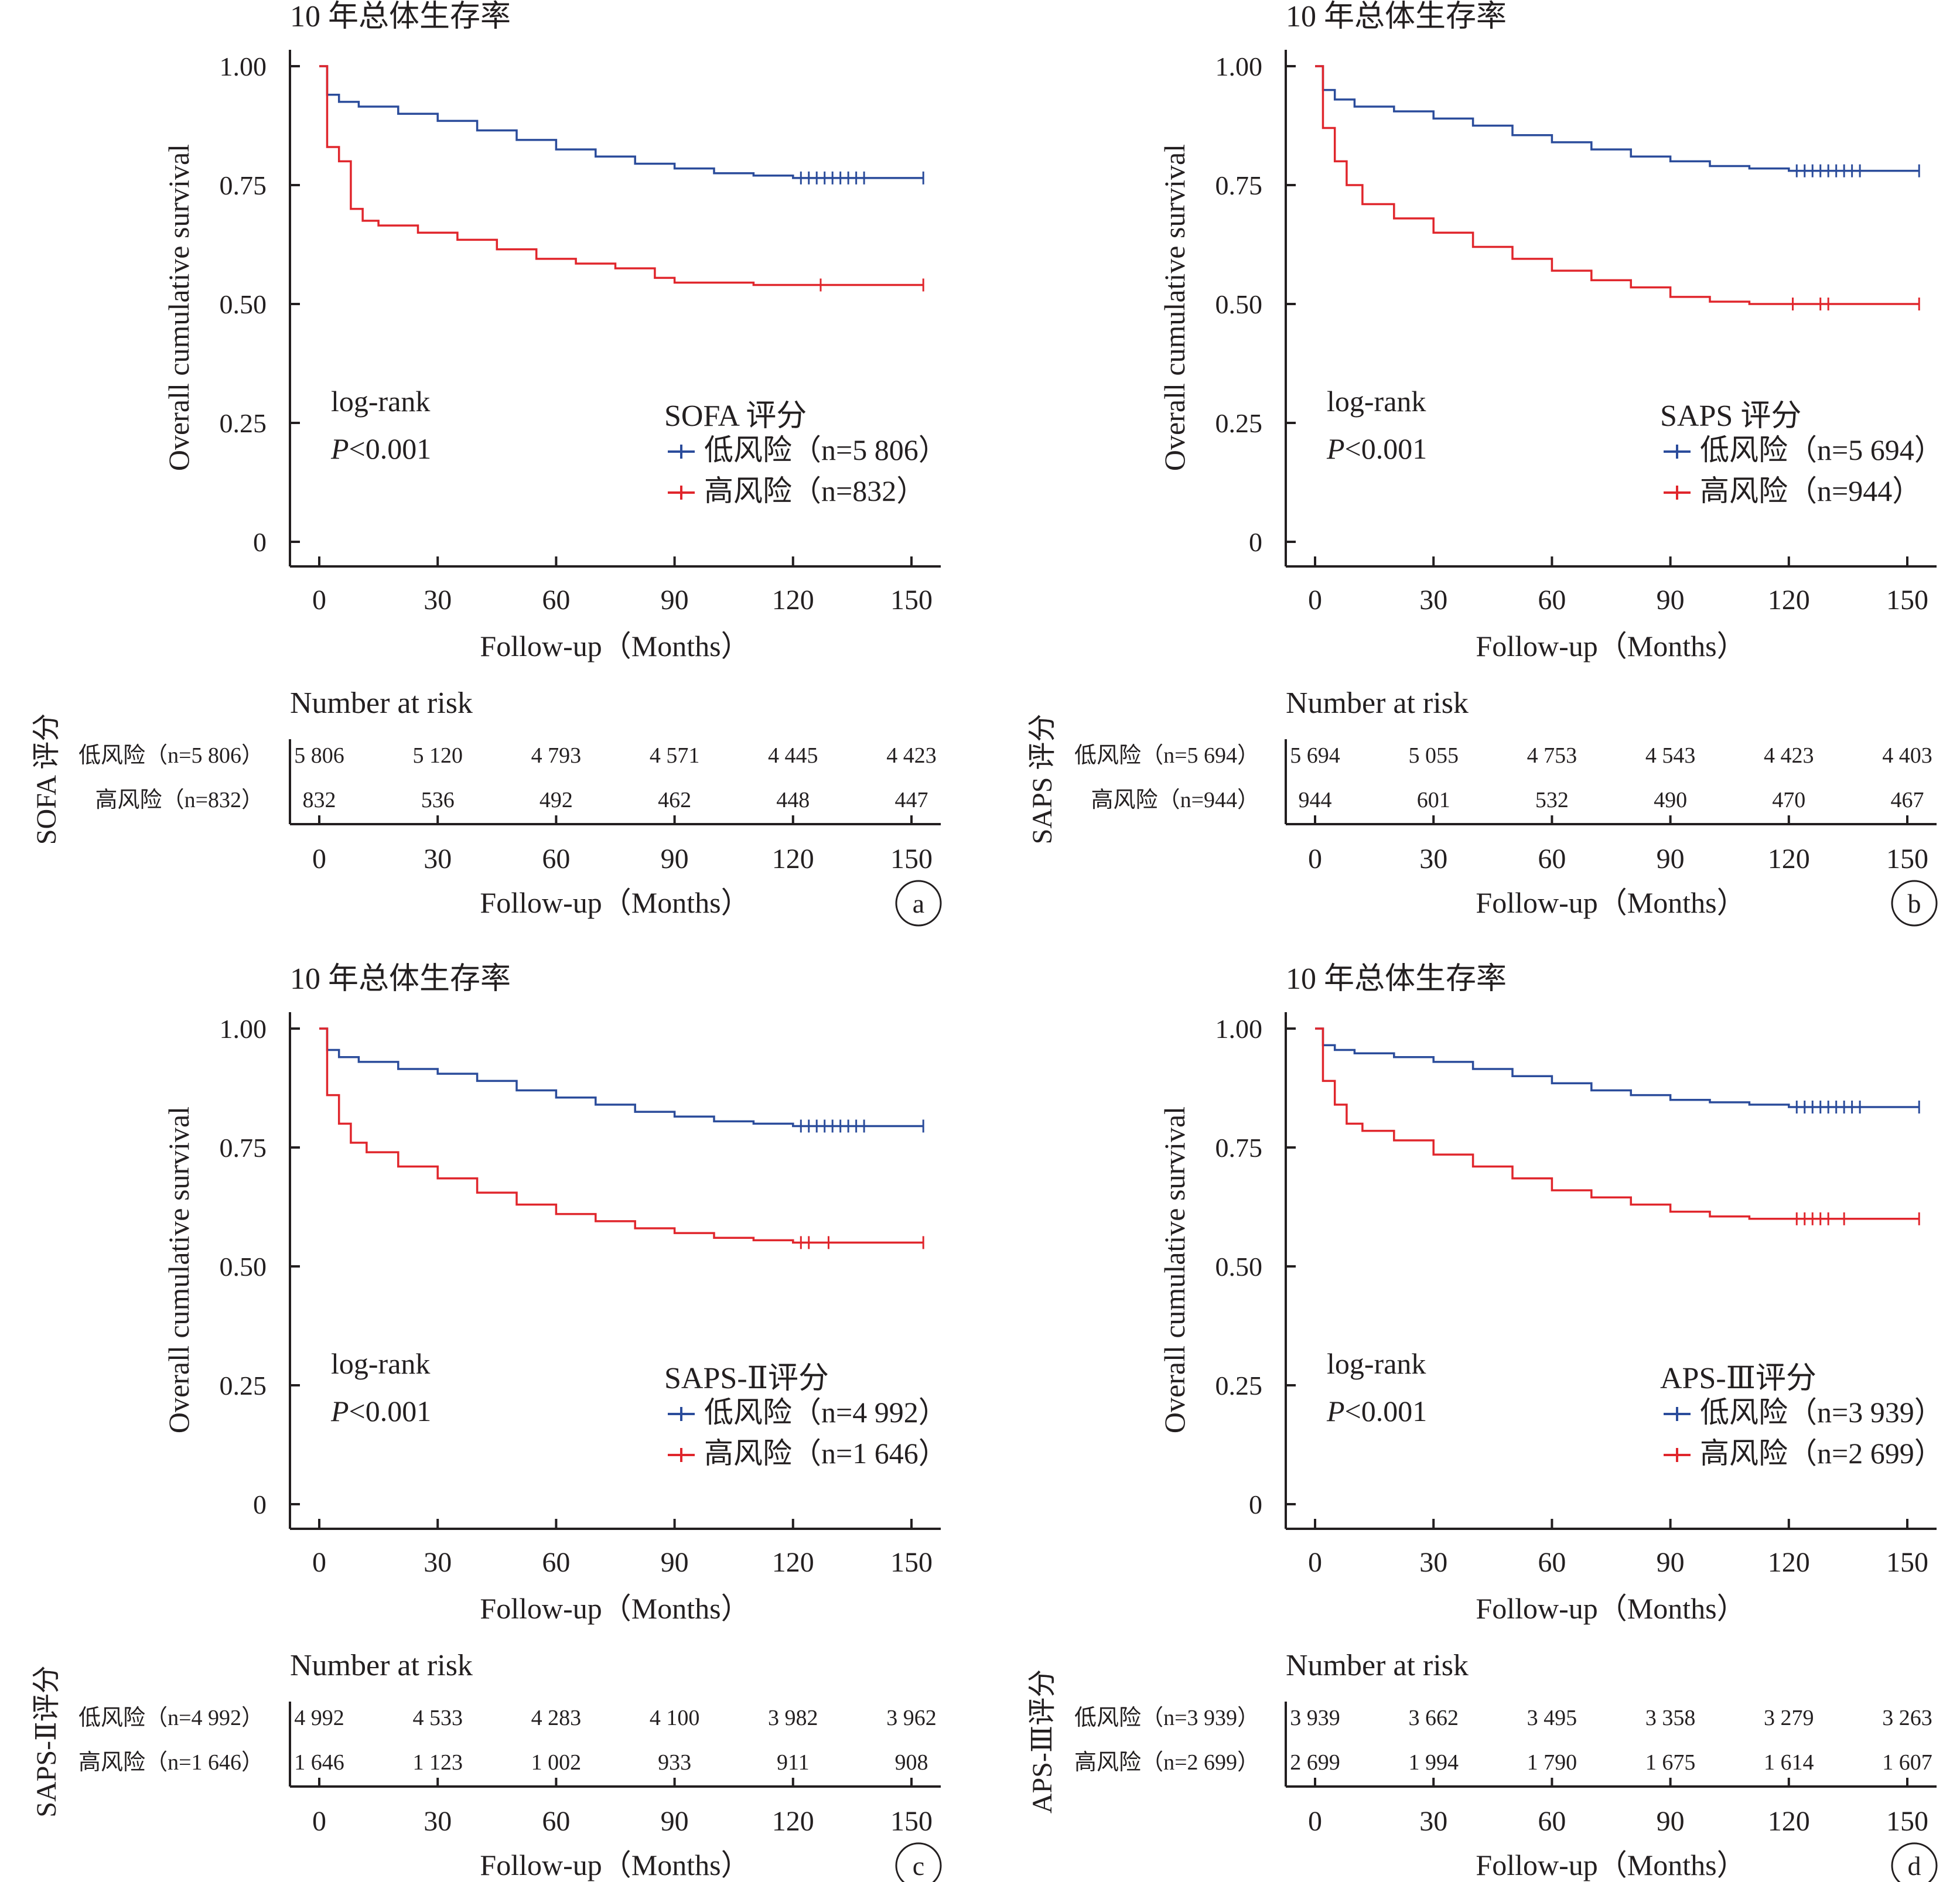 The height and width of the screenshot is (1882, 1960). What do you see at coordinates (1208, 800) in the screenshot?
I see `risk-high-n: （n=944）` at bounding box center [1208, 800].